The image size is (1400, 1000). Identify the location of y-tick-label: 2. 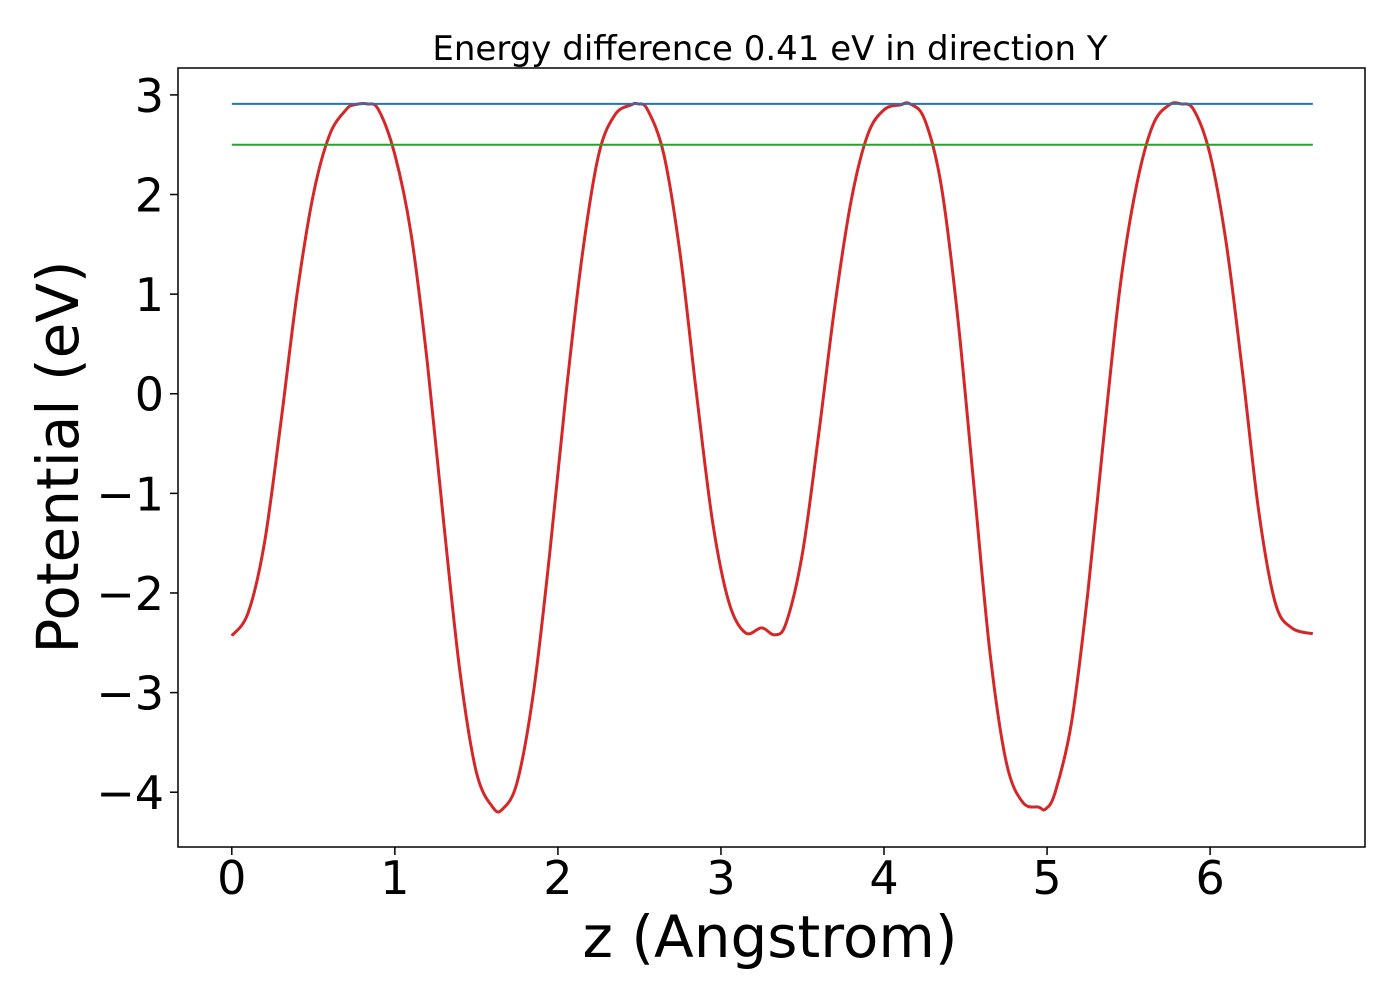
(149, 196).